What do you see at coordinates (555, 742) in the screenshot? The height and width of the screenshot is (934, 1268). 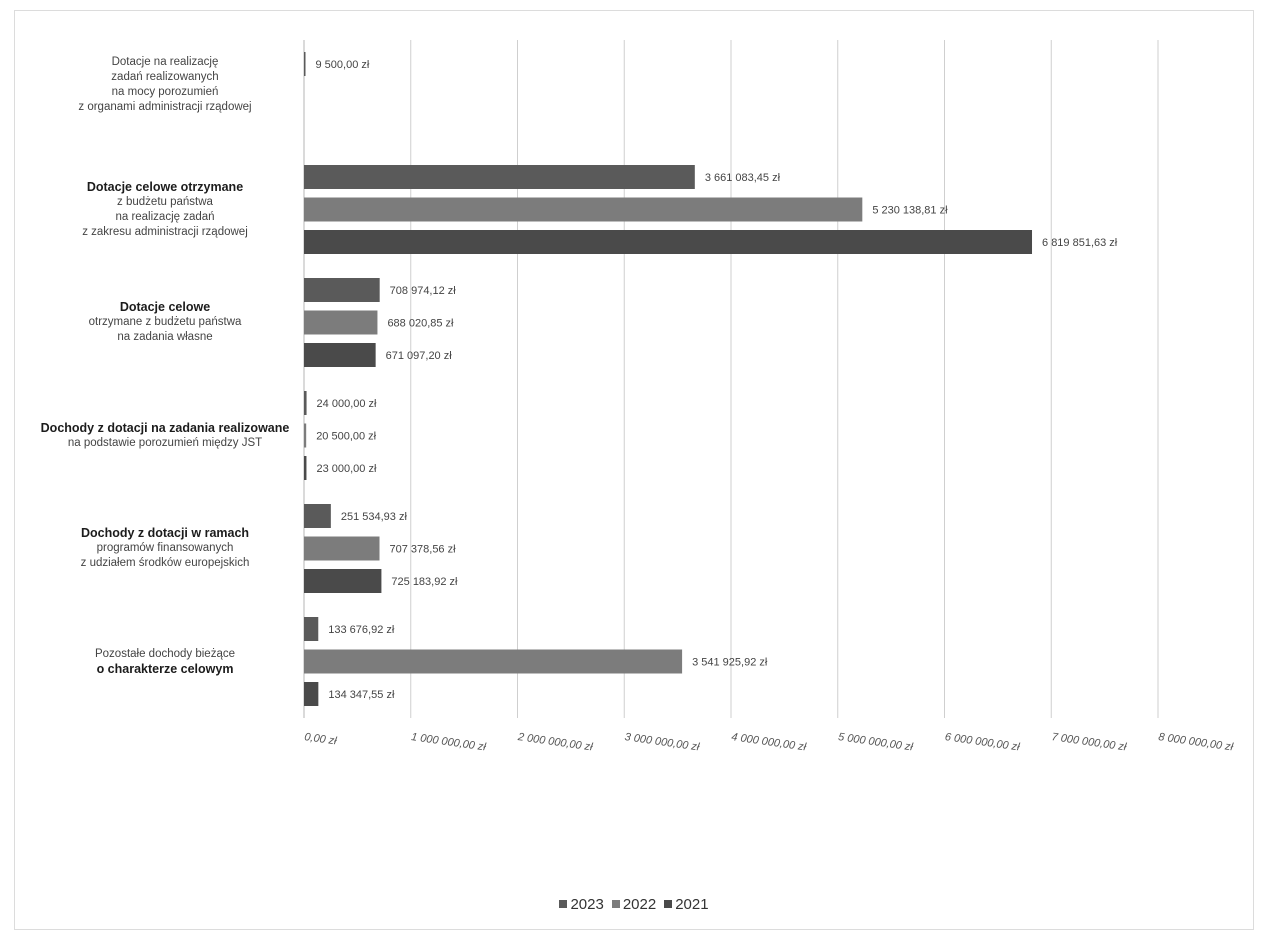 I see `x-tick-label: 2 000 000,00 zł` at bounding box center [555, 742].